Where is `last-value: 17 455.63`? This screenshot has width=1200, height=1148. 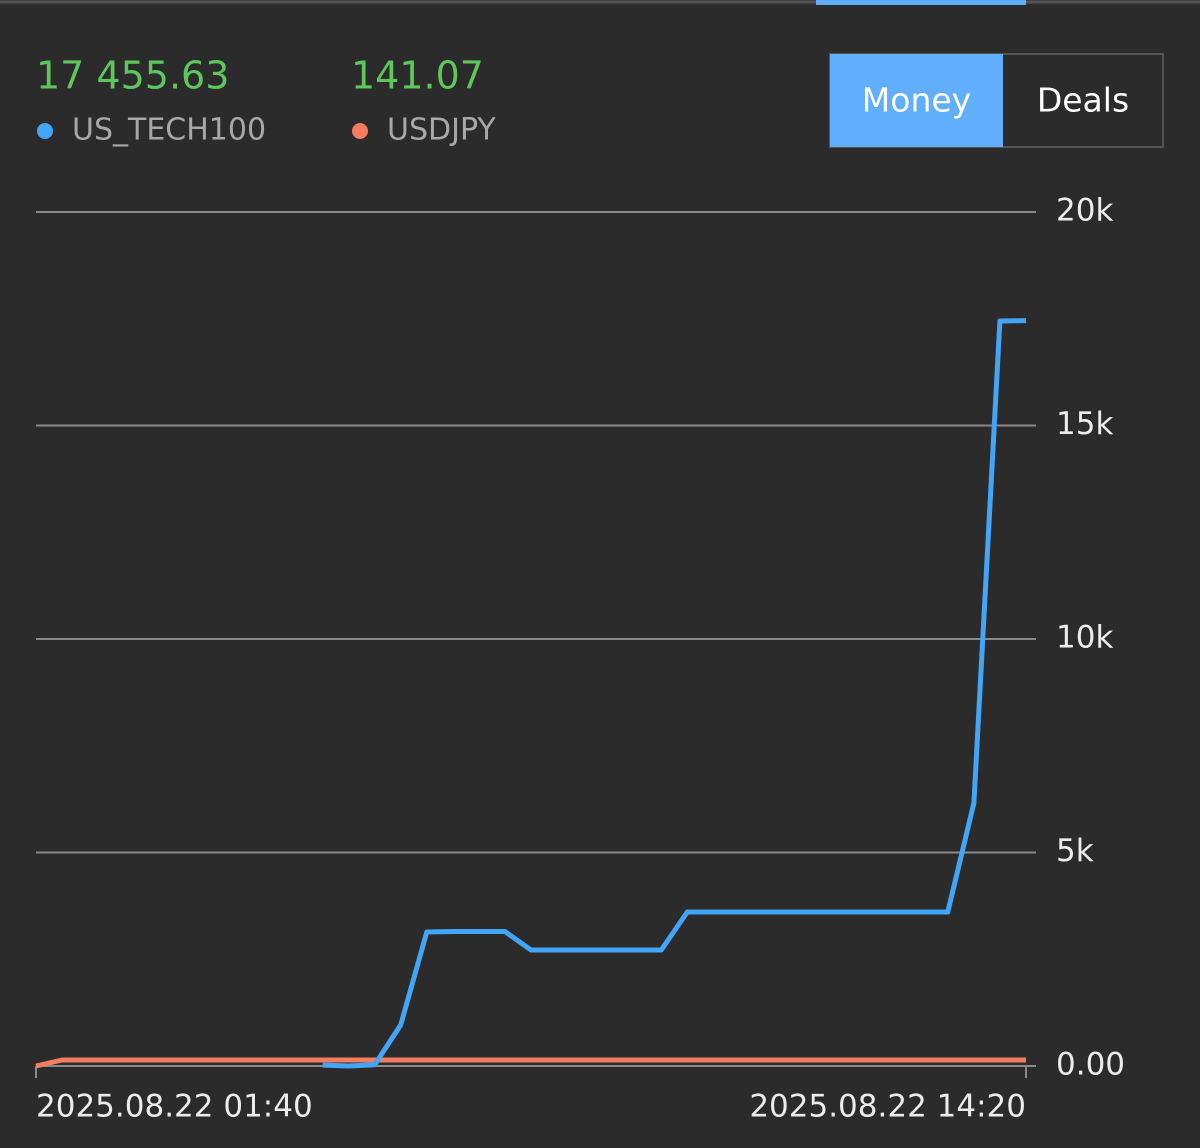 last-value: 17 455.63 is located at coordinates (132, 76).